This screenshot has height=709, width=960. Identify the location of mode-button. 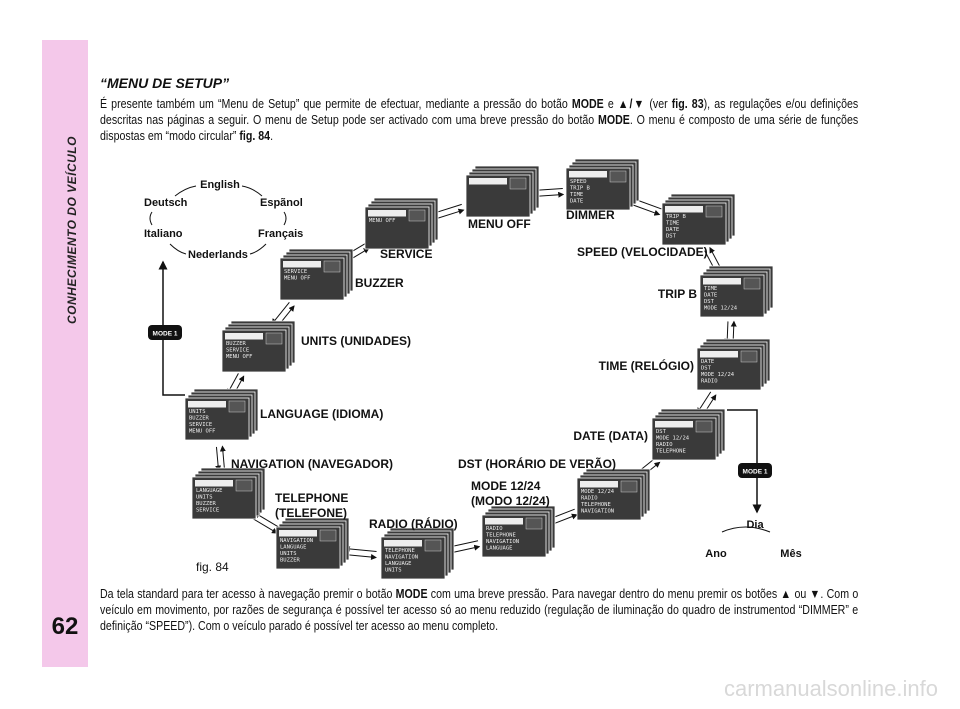
(755, 470).